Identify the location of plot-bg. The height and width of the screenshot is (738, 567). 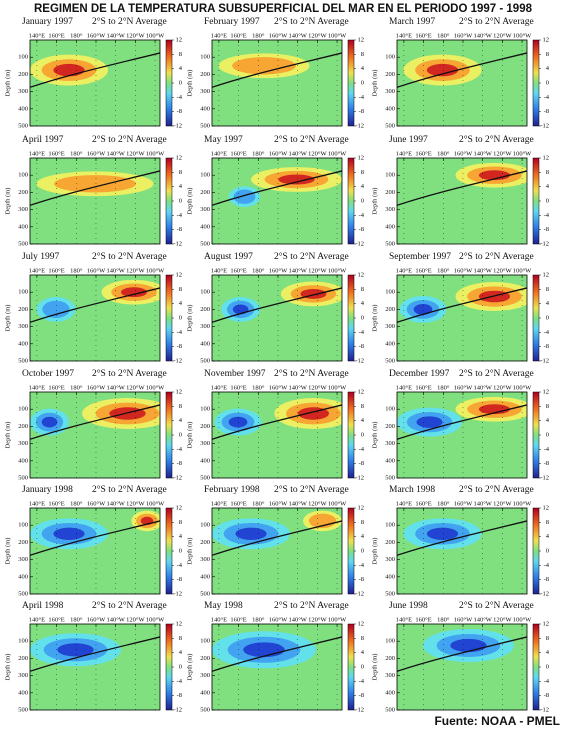
(95, 201).